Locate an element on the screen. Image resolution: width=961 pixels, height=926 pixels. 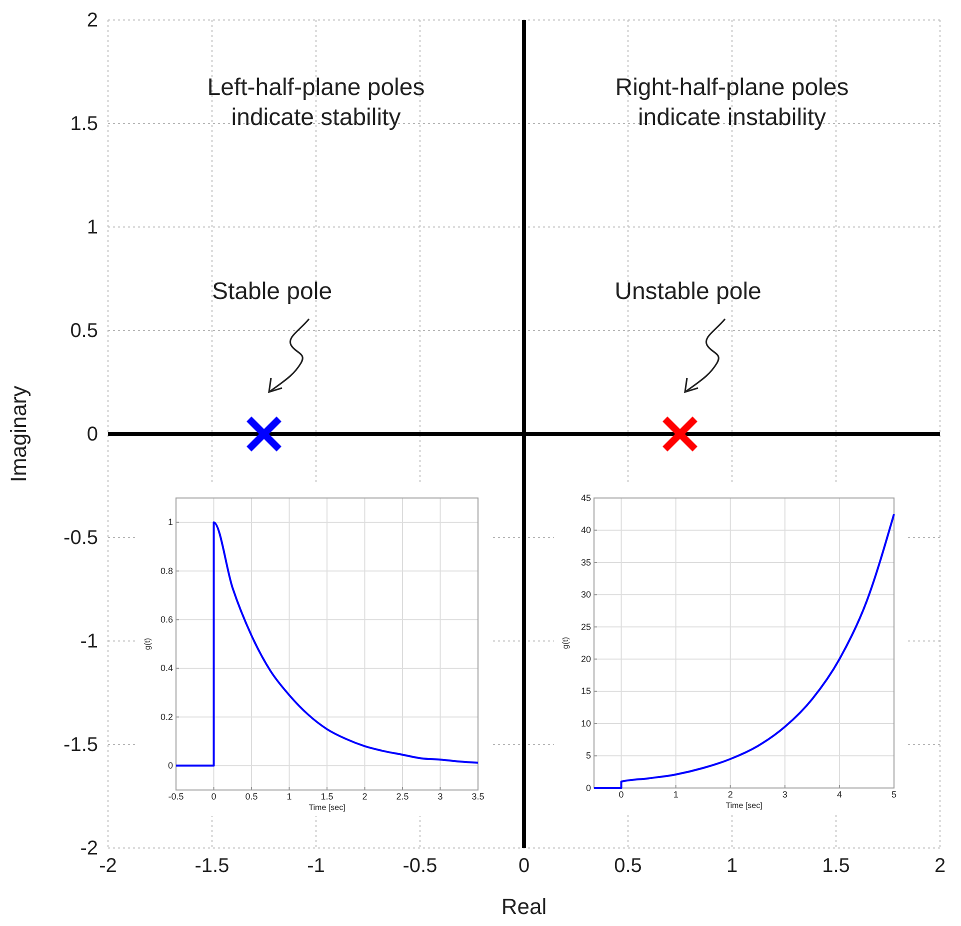
y-tick-label: 0.4 is located at coordinates (166, 668).